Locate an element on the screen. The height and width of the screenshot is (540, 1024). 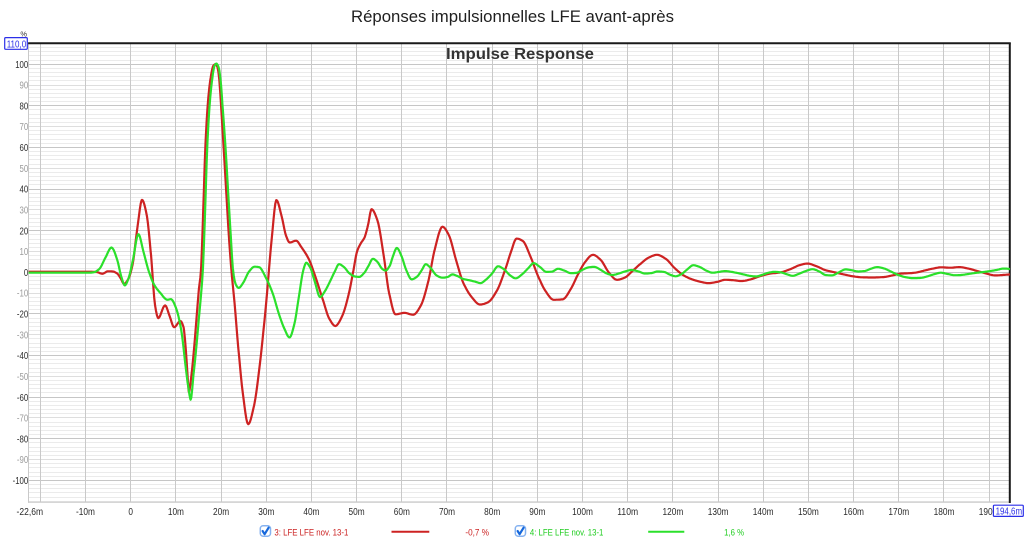
svg-text: 20 is located at coordinates (24, 231).